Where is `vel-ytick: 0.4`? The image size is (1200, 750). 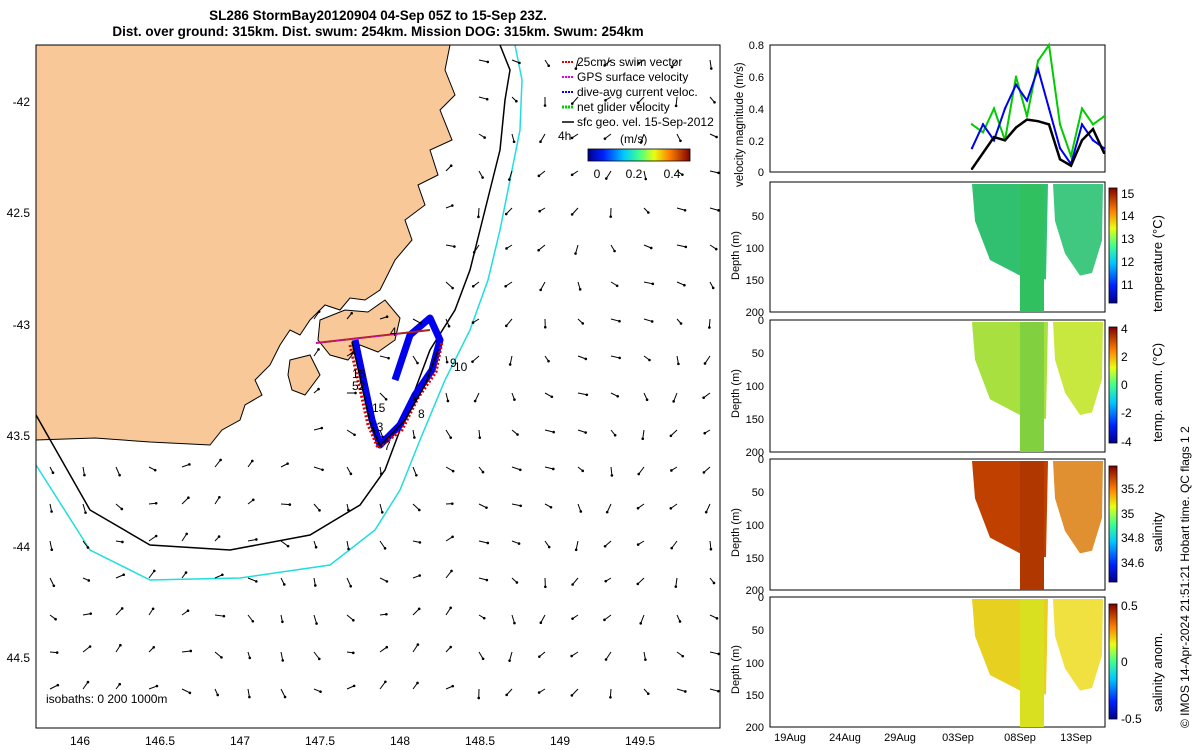 vel-ytick: 0.4 is located at coordinates (756, 110).